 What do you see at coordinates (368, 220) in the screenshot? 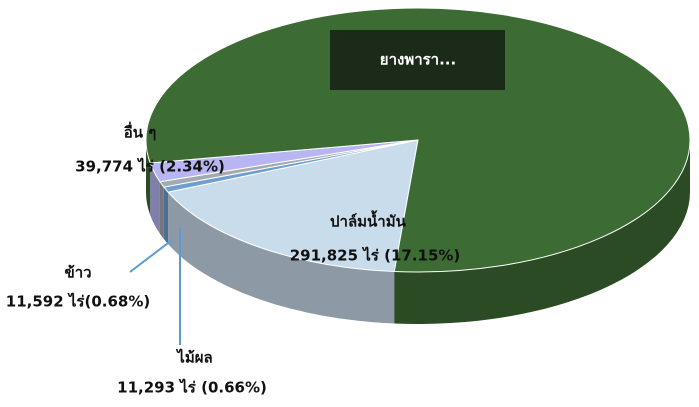
I see `category-label: ปาล์มน้ำมัน` at bounding box center [368, 220].